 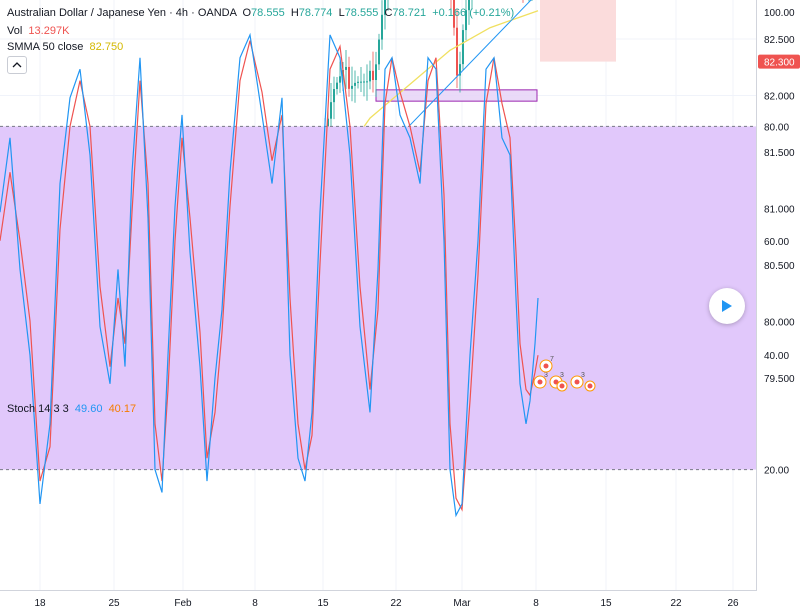 I want to click on volume-legend: Vol 13.297K, so click(x=38, y=31).